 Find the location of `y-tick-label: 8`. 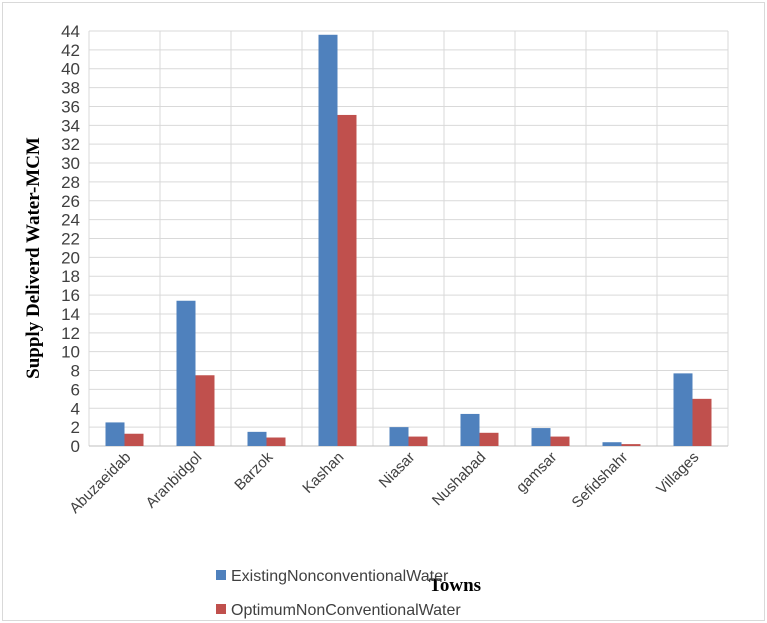

y-tick-label: 8 is located at coordinates (75, 371).